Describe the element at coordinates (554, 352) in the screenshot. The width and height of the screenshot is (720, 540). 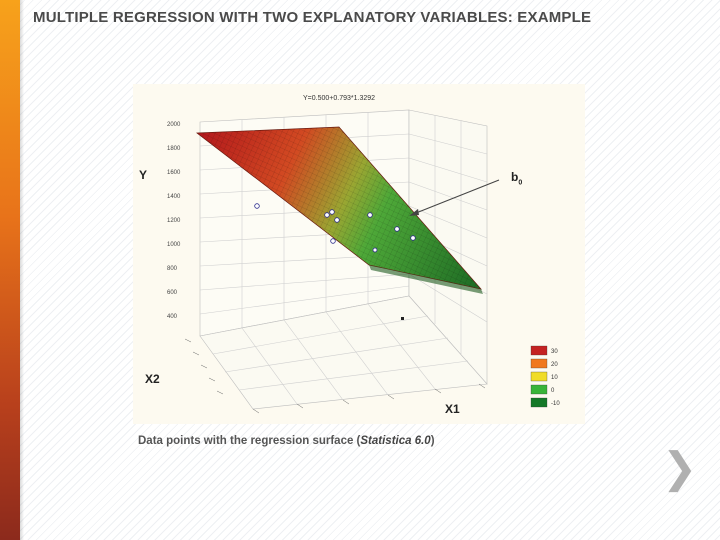
I see `legend-label: 30` at that location.